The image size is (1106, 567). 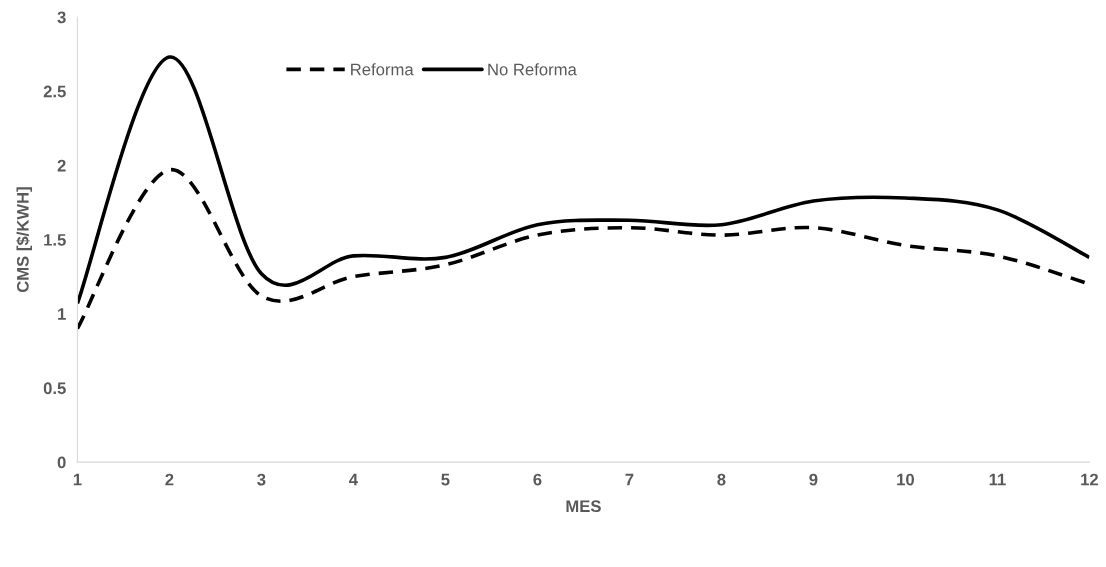 I want to click on y-tick-label: 2, so click(x=61, y=165).